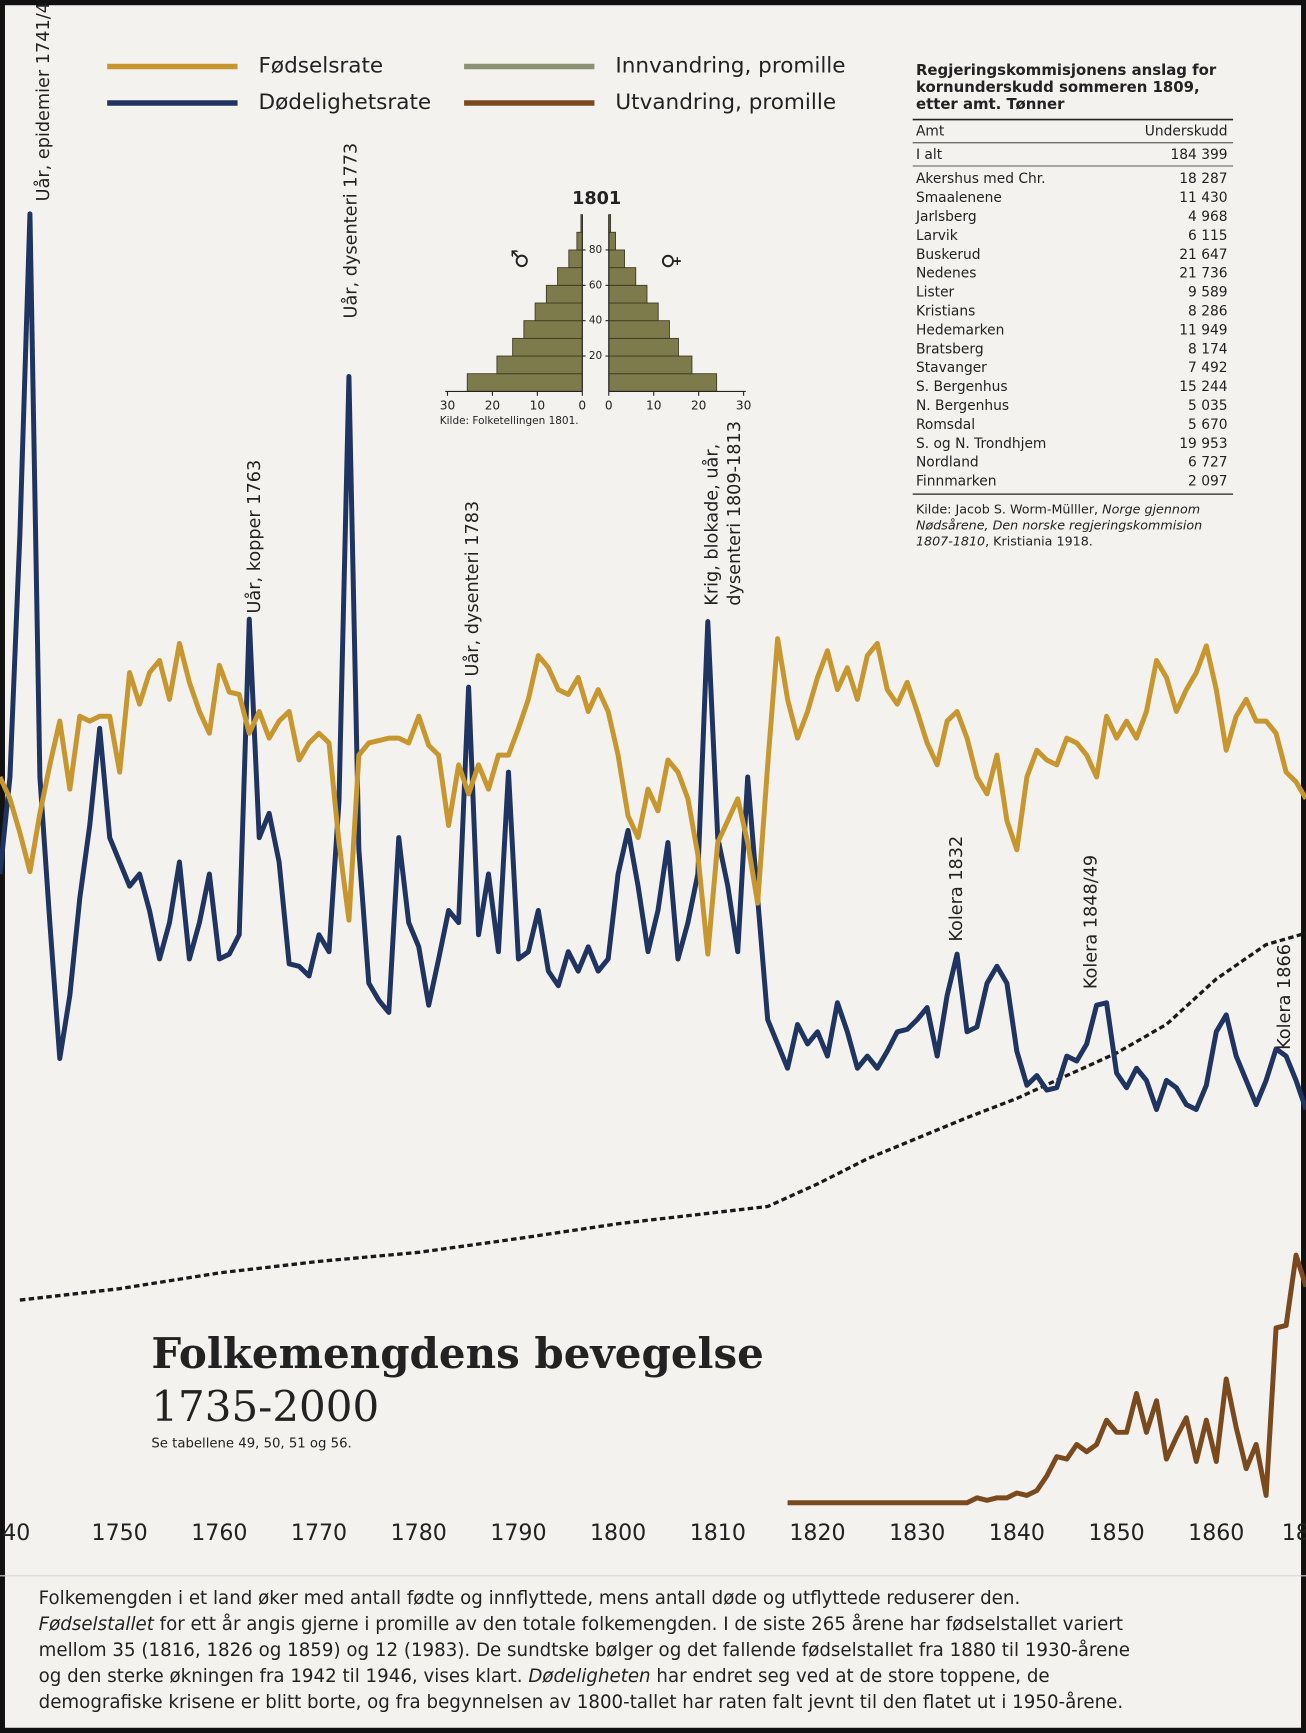 Image resolution: width=1306 pixels, height=1733 pixels. I want to click on table-source: 1807-1810, Kristiania 1918., so click(1004, 540).